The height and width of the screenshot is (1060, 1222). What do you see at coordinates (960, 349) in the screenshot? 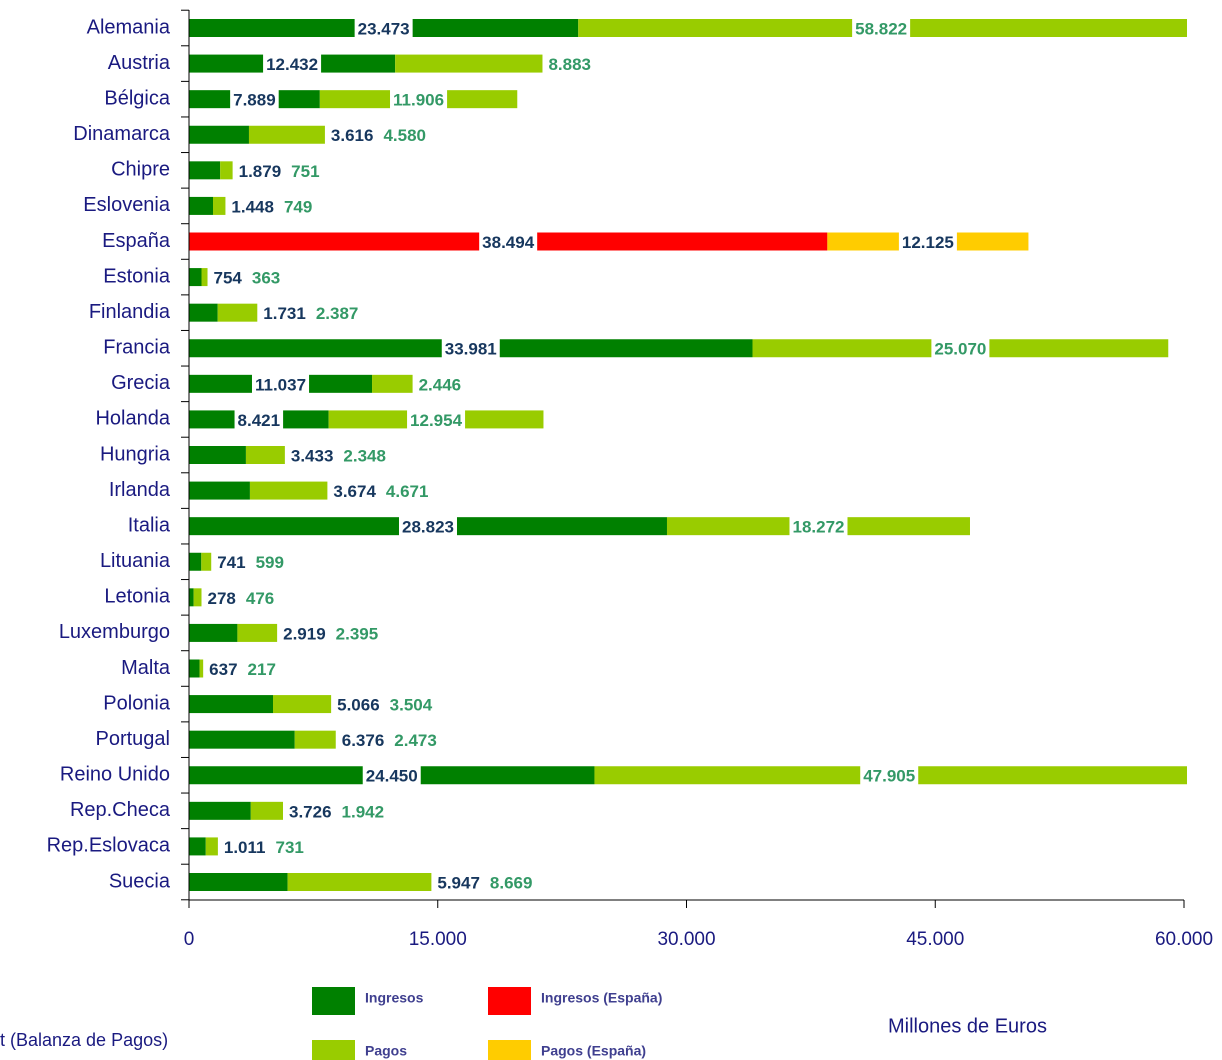
I see `data-label: 25.070` at bounding box center [960, 349].